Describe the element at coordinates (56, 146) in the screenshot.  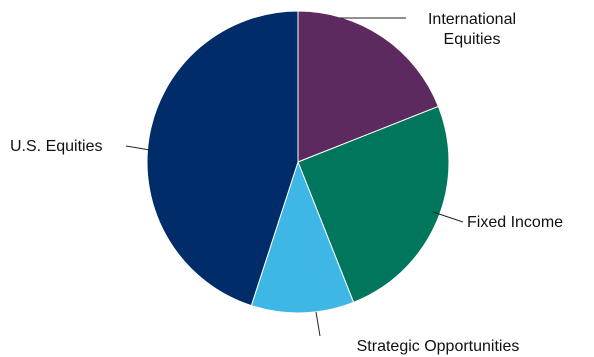
I see `slice-label-us-equities: U.S. Equities` at that location.